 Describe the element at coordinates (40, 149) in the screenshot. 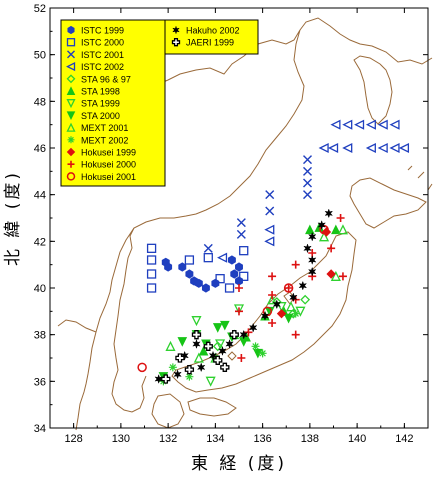

I see `y-tick-label: 46` at that location.